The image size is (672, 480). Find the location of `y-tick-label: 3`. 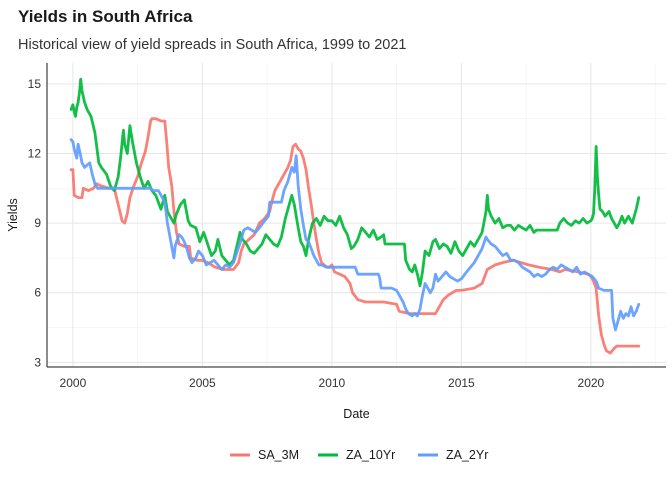

y-tick-label: 3 is located at coordinates (37, 362).